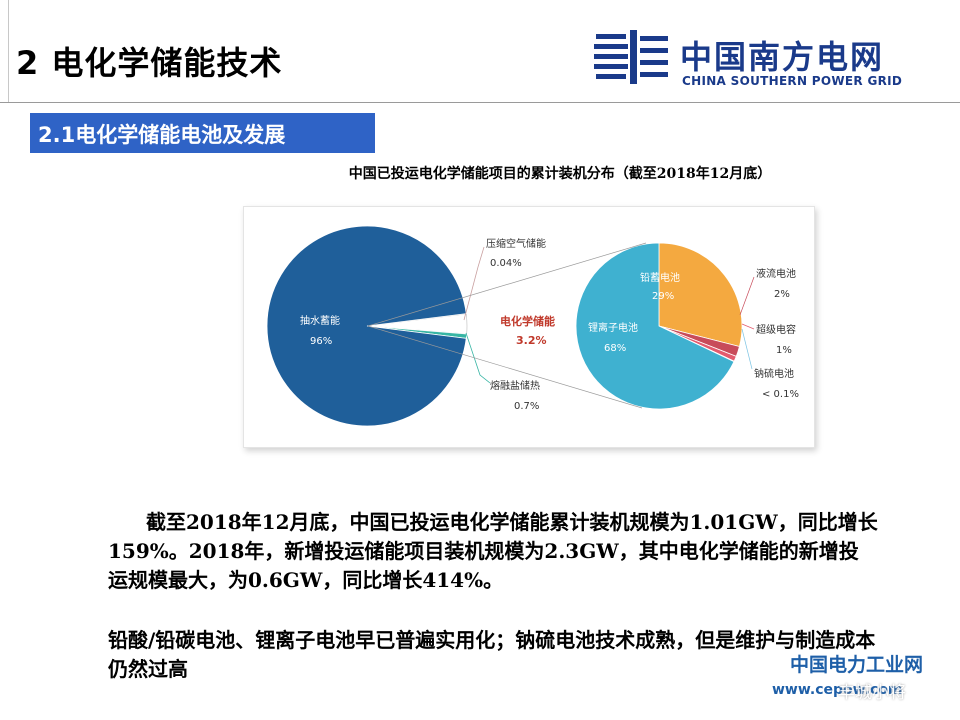 The height and width of the screenshot is (720, 960). Describe the element at coordinates (774, 373) in the screenshot. I see `sodium-sulfur-name: 钠硫电池` at that location.